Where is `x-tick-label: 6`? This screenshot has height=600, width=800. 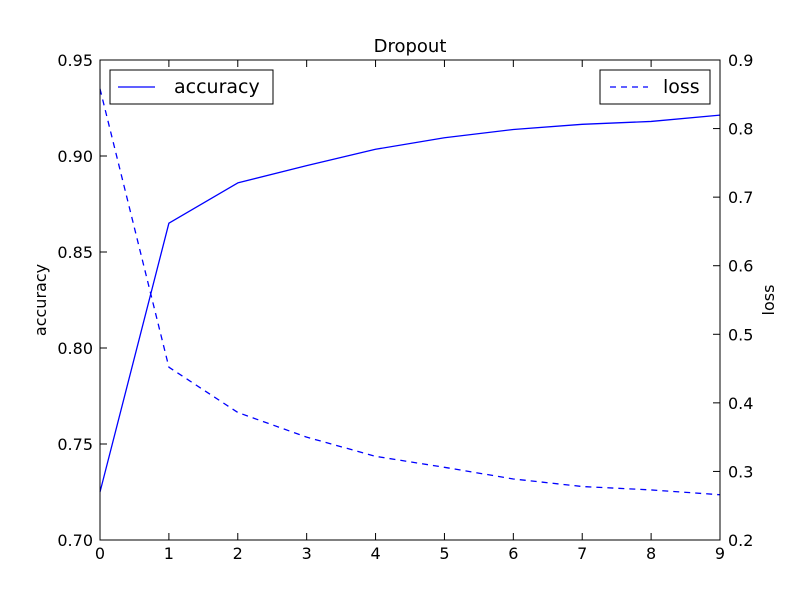
x-tick-label: 6 is located at coordinates (513, 553).